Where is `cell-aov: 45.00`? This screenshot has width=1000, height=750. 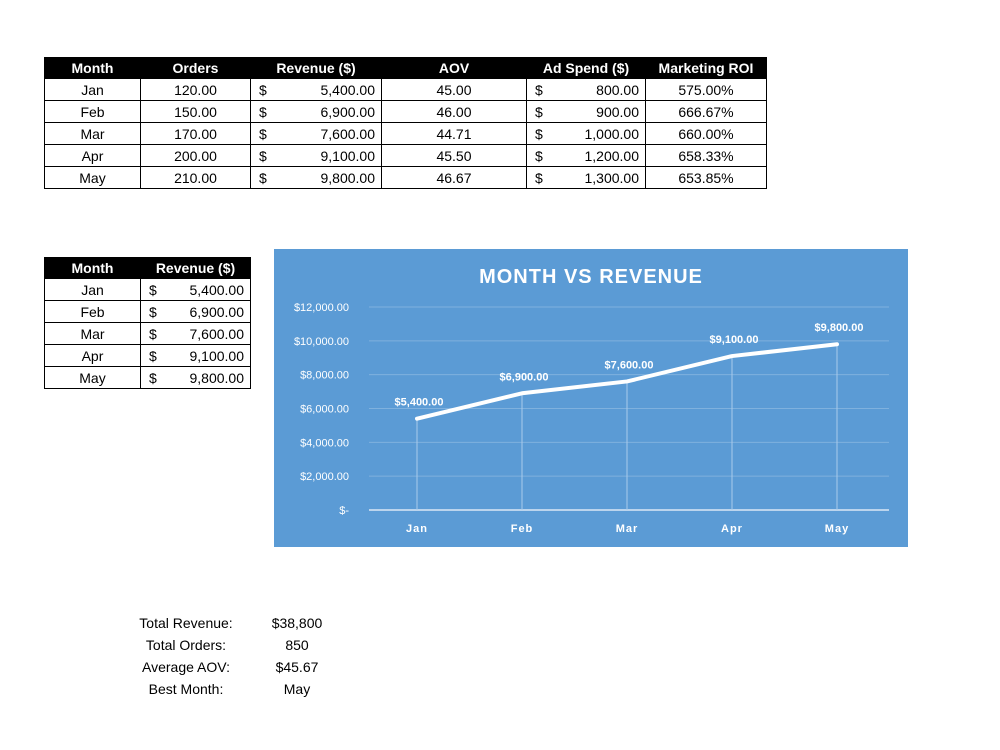 cell-aov: 45.00 is located at coordinates (454, 89).